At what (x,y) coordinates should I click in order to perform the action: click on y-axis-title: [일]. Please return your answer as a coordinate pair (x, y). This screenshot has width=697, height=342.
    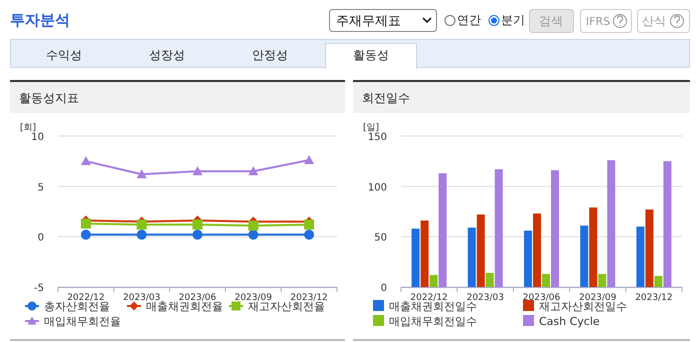
    Looking at the image, I should click on (371, 128).